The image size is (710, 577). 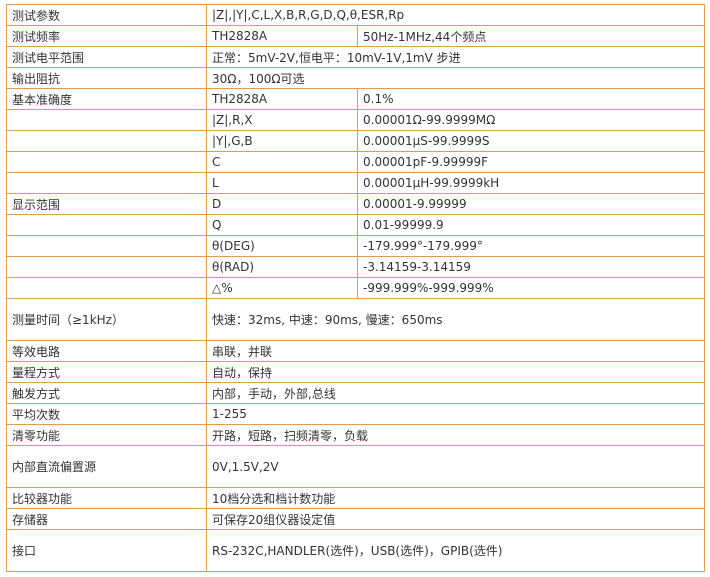 I want to click on table-cell: 测试参数, so click(x=106, y=15).